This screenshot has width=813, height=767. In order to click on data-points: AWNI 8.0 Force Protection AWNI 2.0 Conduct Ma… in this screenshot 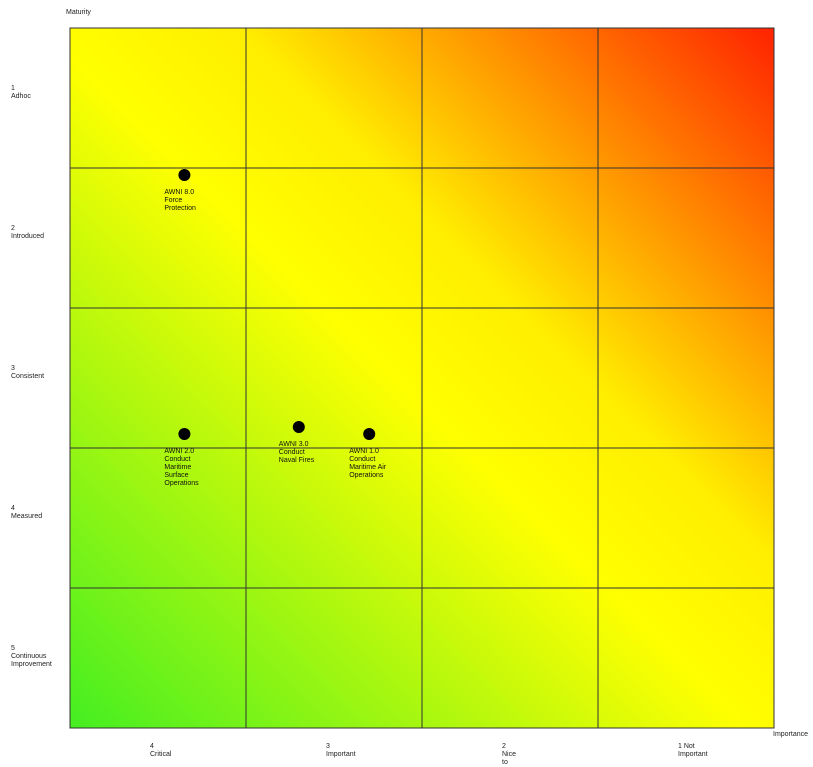, I will do `click(275, 328)`.